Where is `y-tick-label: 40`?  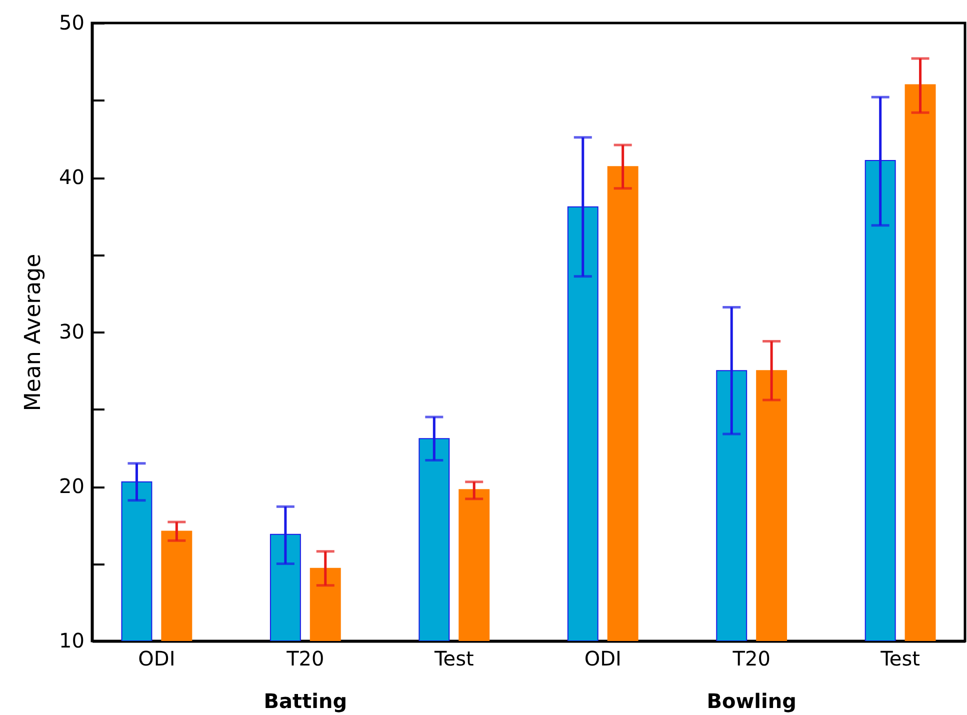 y-tick-label: 40 is located at coordinates (71, 177).